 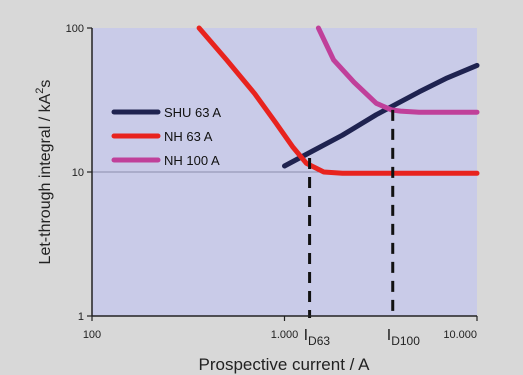 I want to click on y-axis-label: Let-through integral / kA2s, so click(x=44, y=172).